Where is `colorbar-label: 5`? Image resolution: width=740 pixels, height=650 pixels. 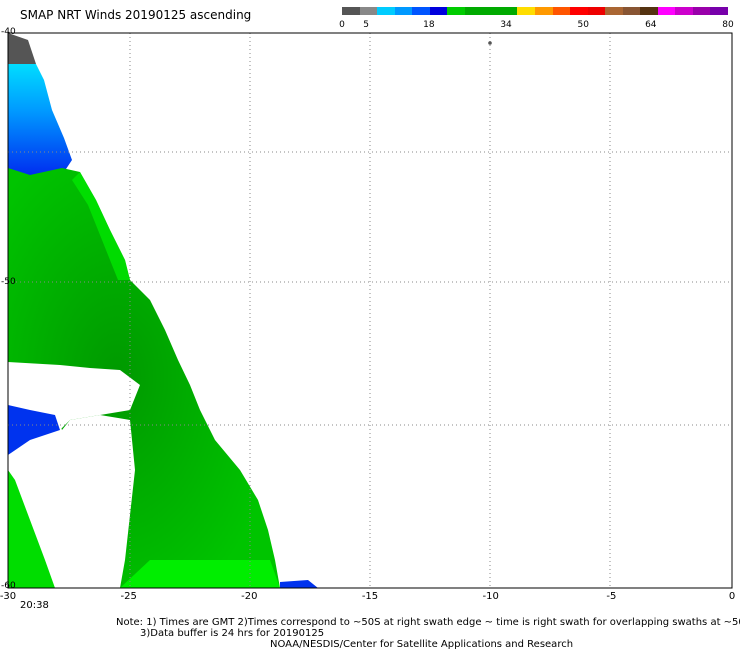
colorbar-label: 5 is located at coordinates (366, 25).